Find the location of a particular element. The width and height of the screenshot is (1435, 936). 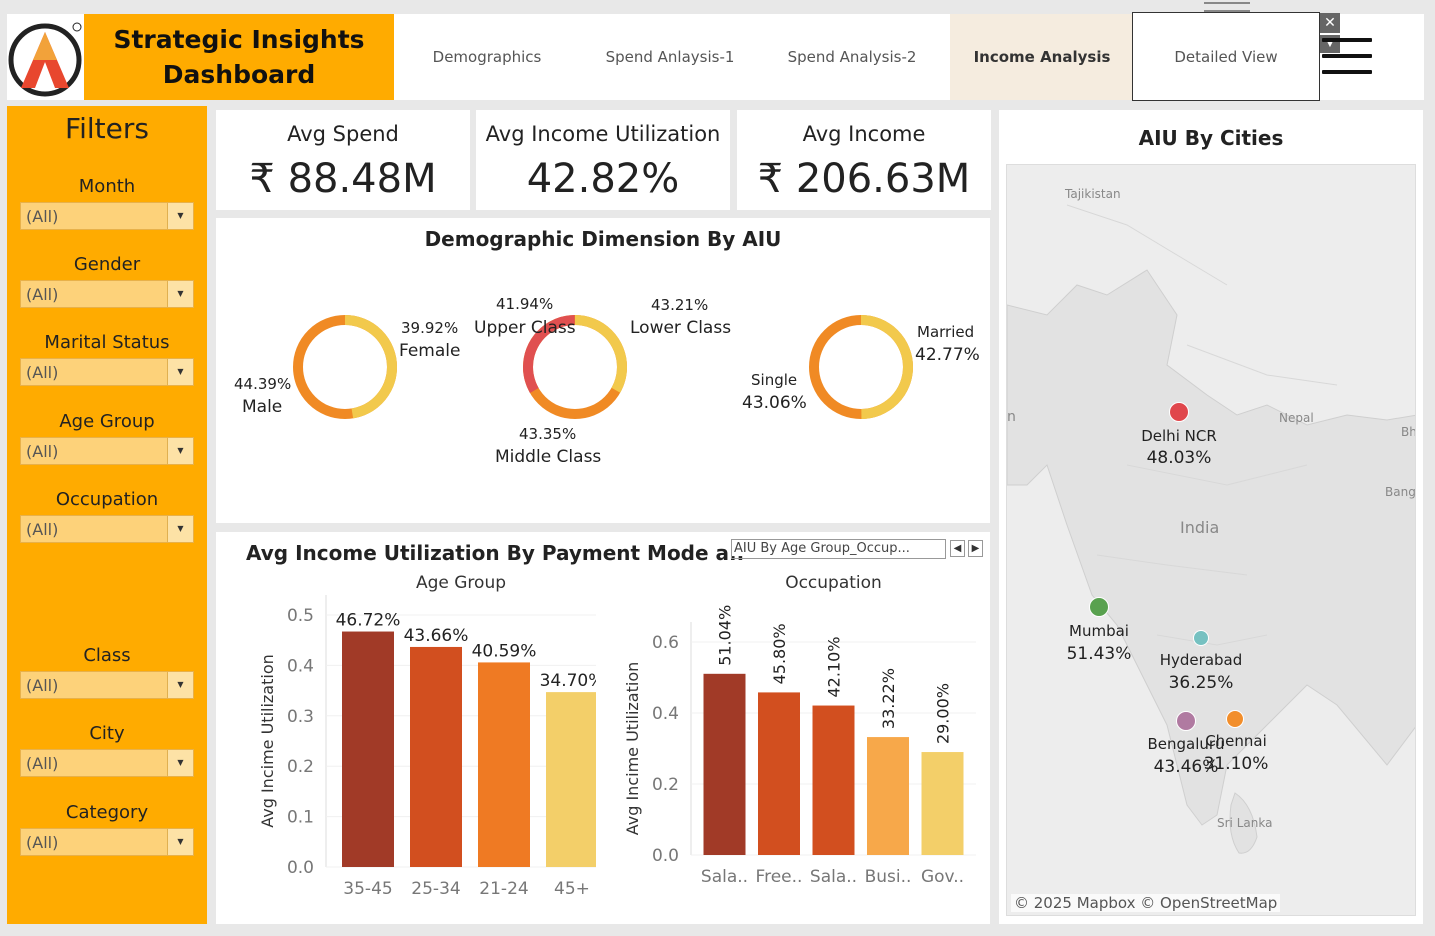

kpi-avg-spend: Avg Spend ₹ 88.48M is located at coordinates (343, 160).